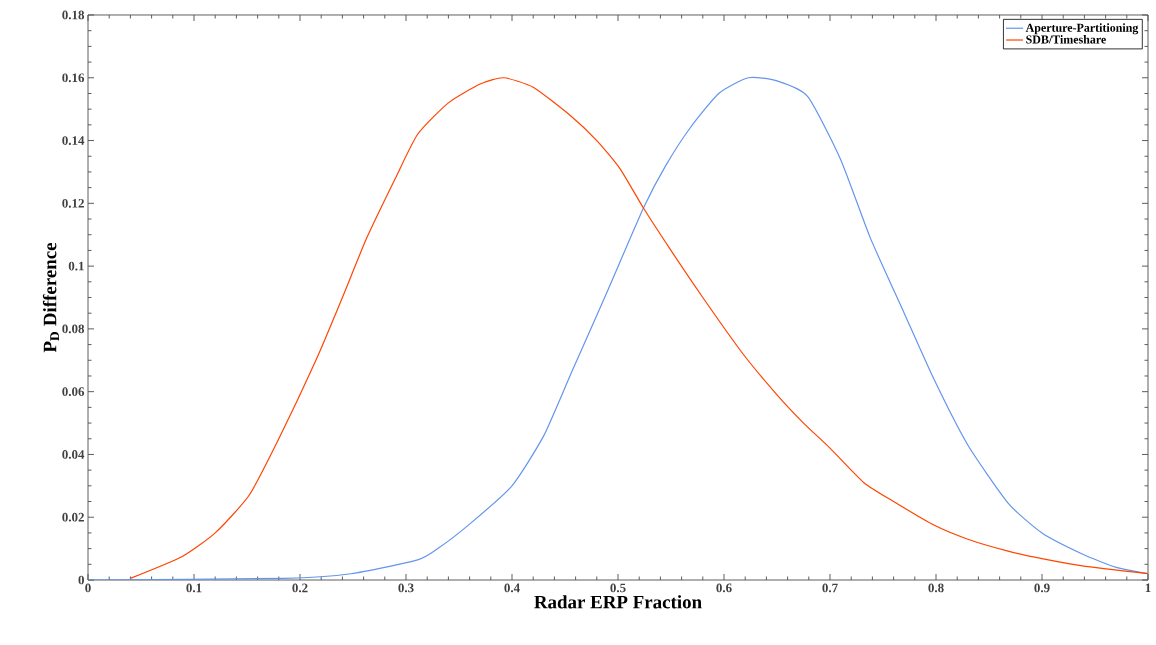 The image size is (1156, 645). Describe the element at coordinates (618, 588) in the screenshot. I see `x-tick-label: 0.5` at that location.